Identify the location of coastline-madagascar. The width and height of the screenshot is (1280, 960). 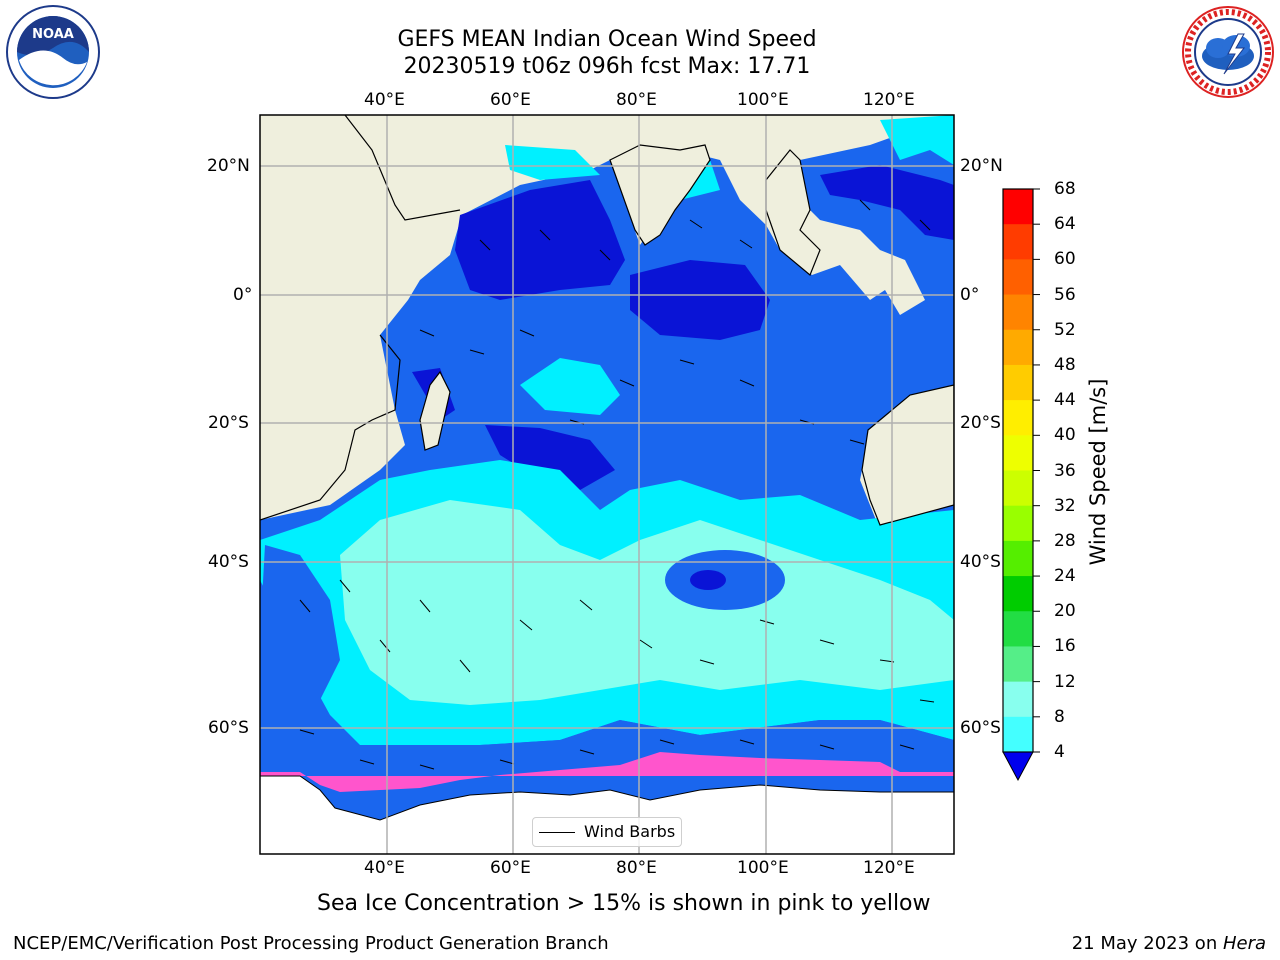
(435, 410).